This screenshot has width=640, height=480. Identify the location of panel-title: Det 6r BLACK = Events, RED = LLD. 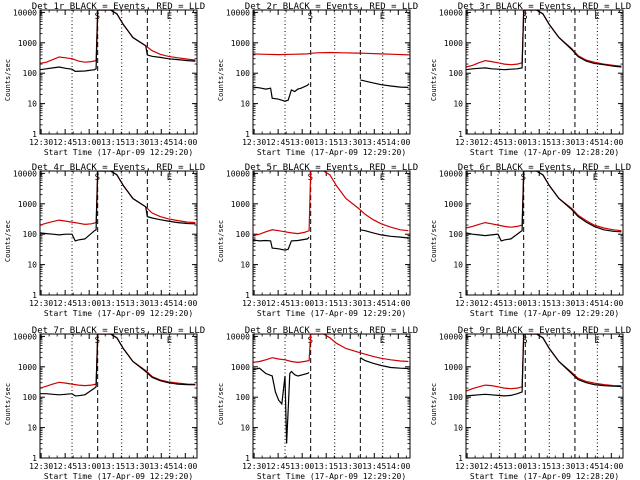
(544, 168).